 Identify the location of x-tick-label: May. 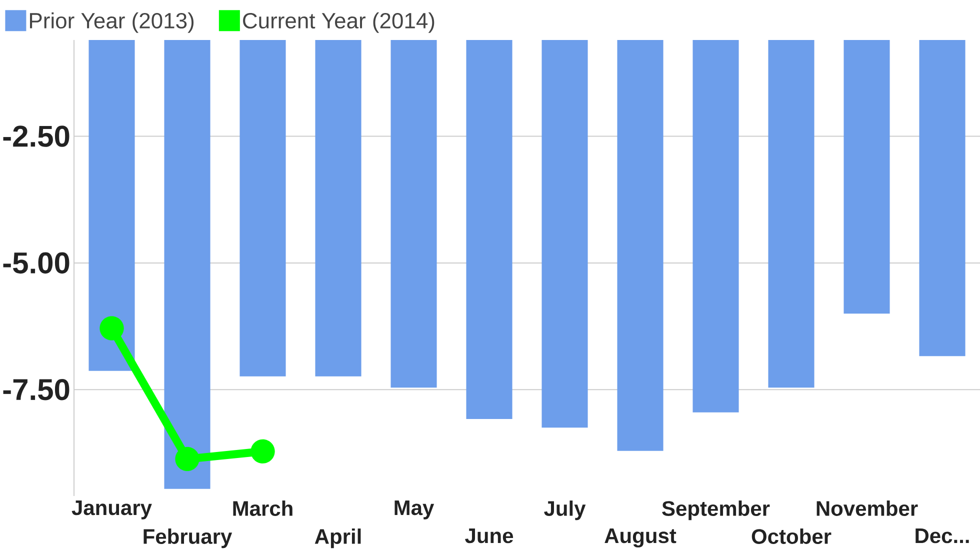
(414, 510).